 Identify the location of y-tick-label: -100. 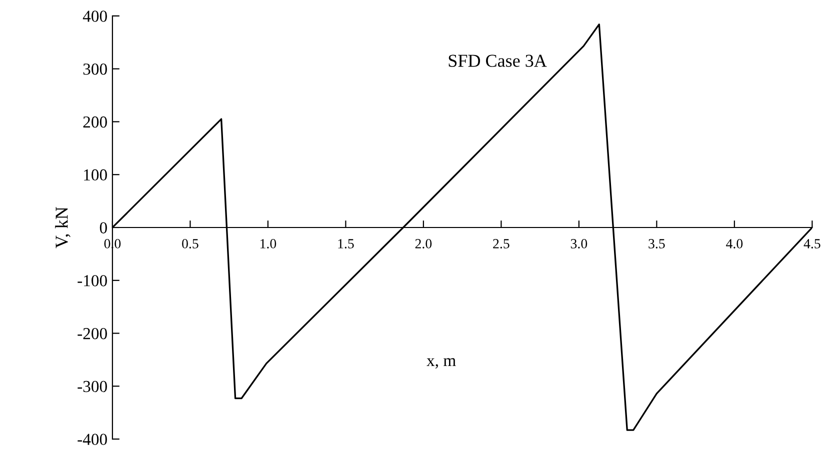
(92, 280).